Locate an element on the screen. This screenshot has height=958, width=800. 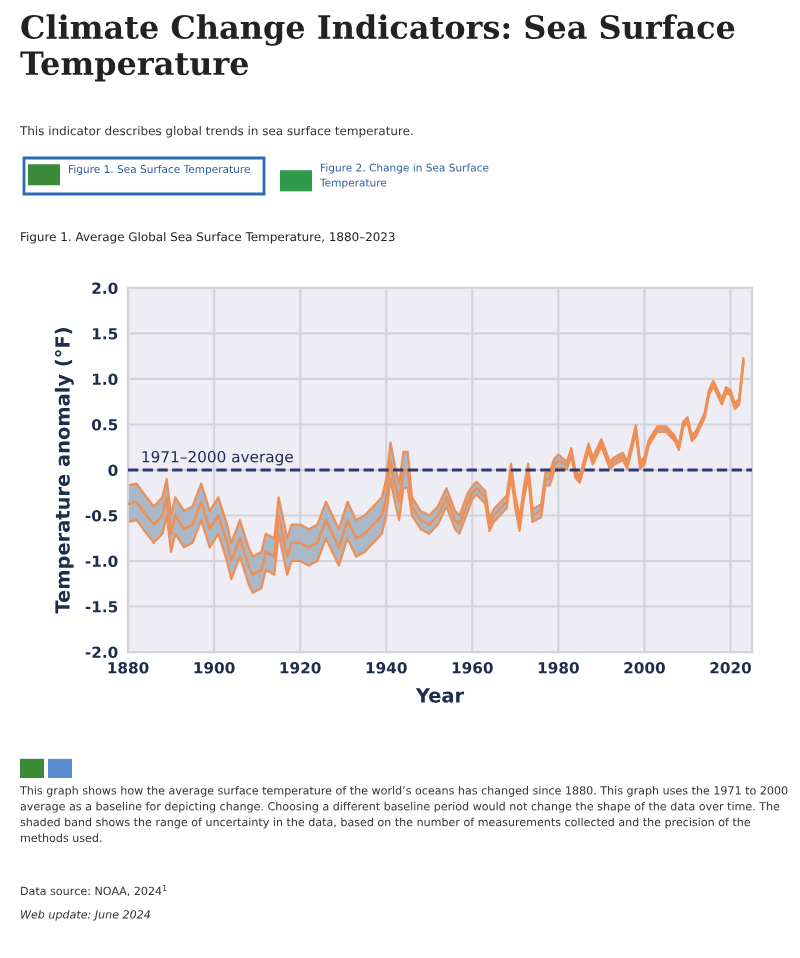
y-axis-title: Temperature anomaly (°F) is located at coordinates (64, 471).